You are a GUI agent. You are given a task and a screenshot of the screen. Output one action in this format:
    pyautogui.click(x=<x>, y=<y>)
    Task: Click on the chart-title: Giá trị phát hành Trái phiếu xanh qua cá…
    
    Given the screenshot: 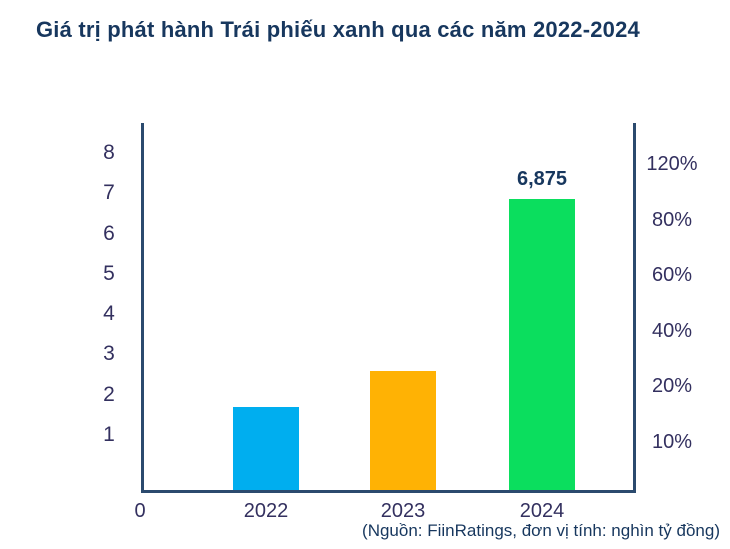 What is the action you would take?
    pyautogui.click(x=338, y=29)
    